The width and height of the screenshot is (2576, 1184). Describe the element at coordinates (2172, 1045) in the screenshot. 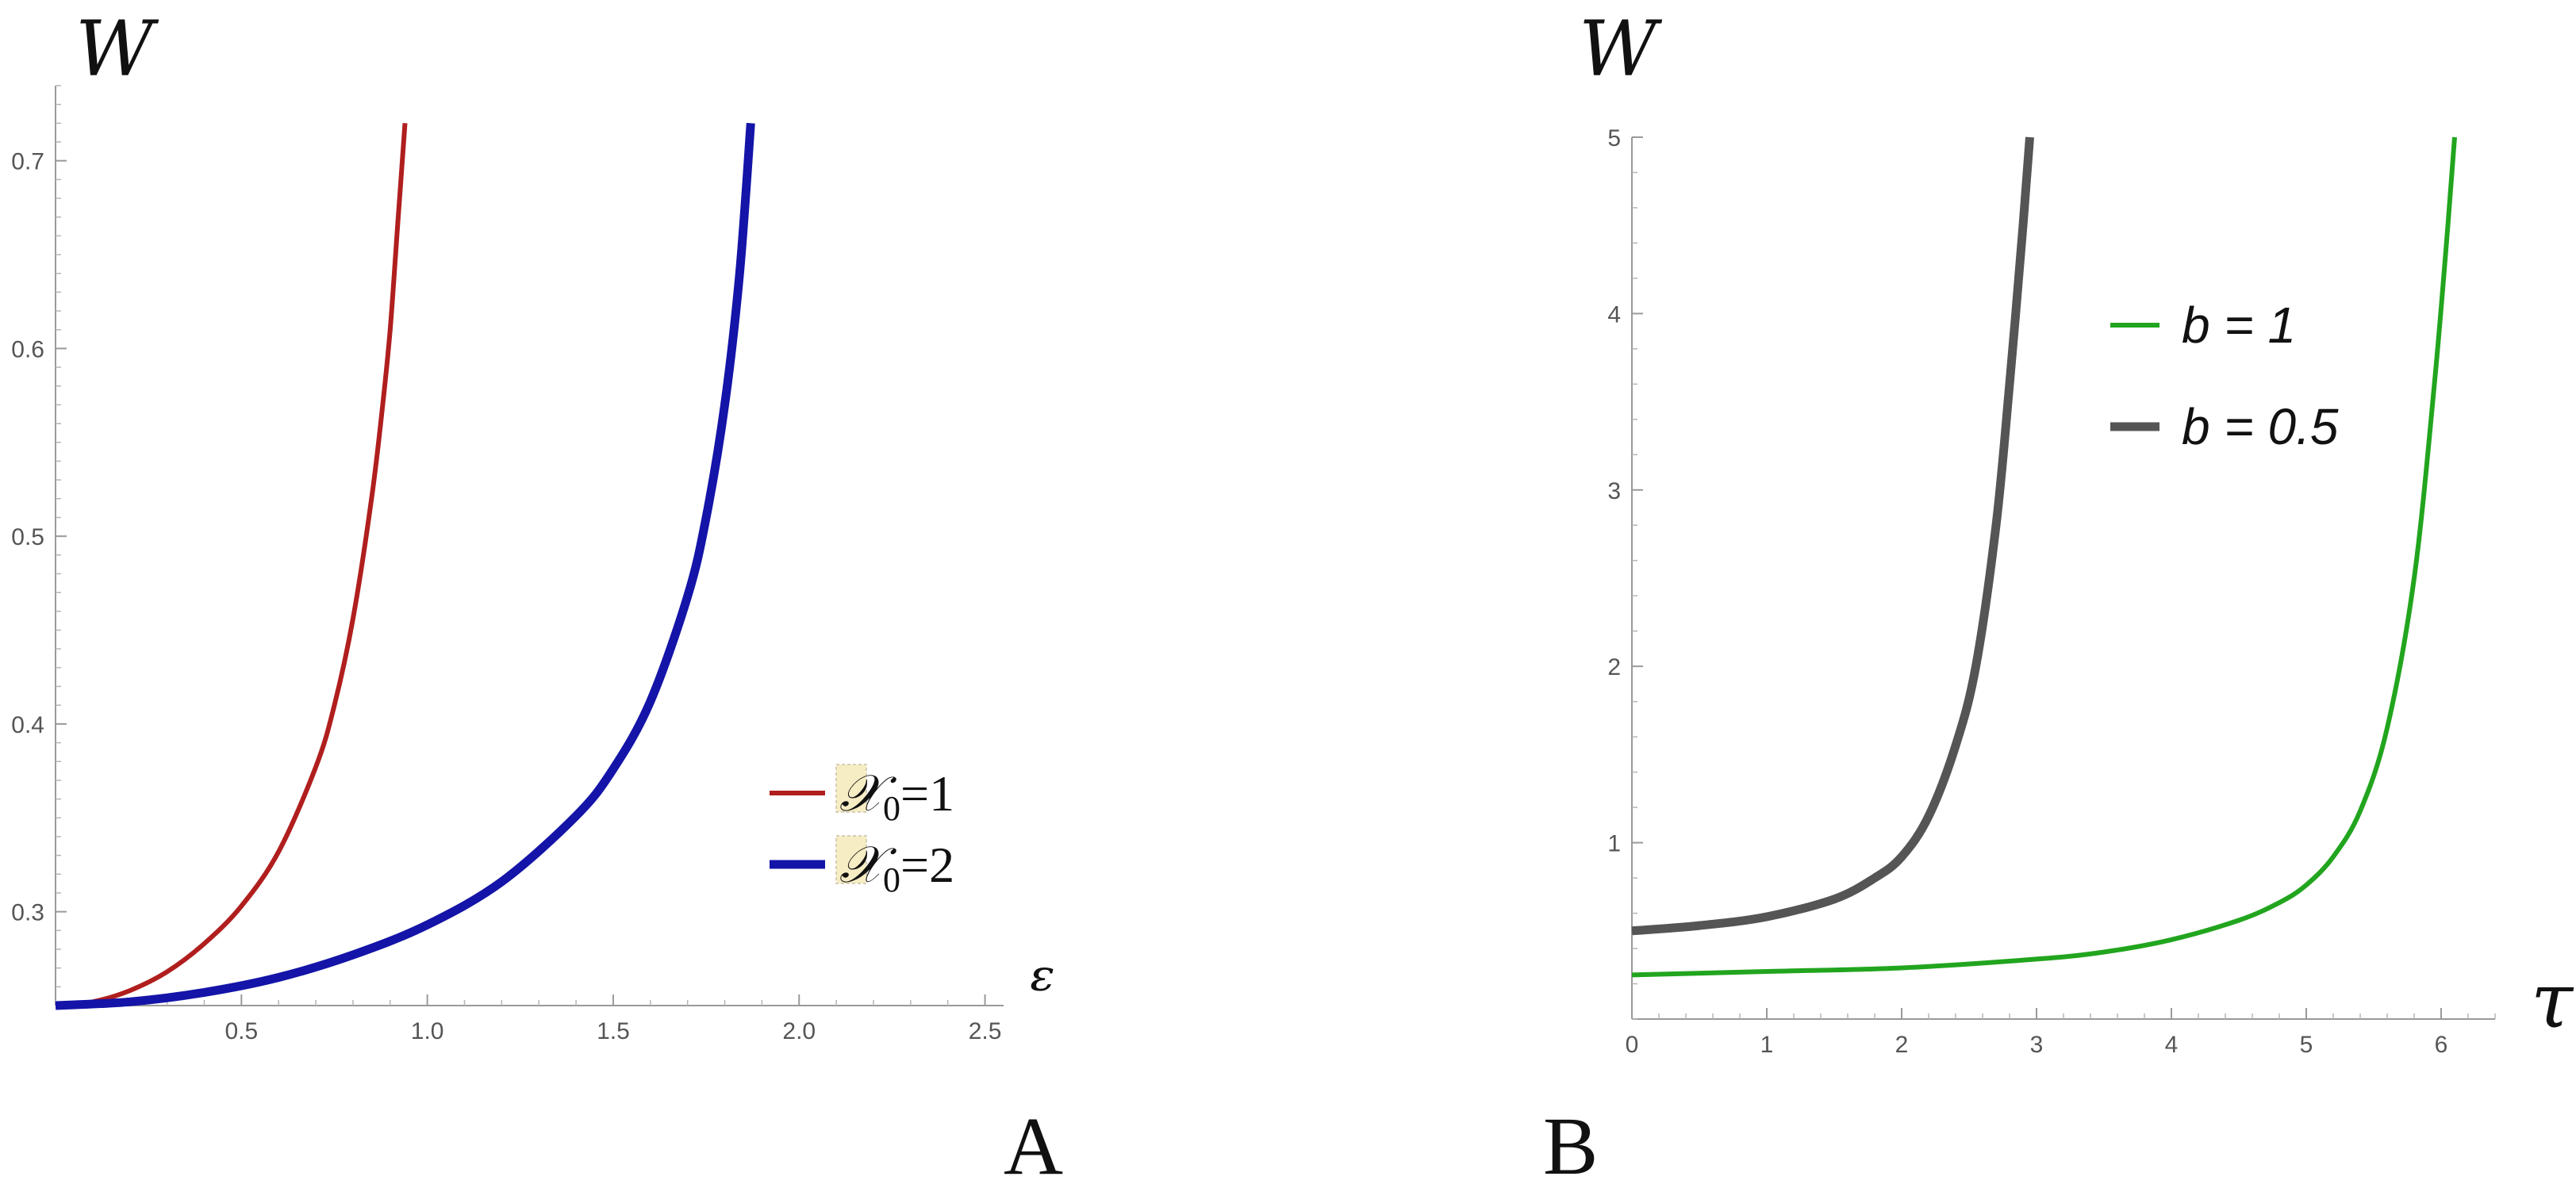

I see `x-tick-label: 4` at that location.